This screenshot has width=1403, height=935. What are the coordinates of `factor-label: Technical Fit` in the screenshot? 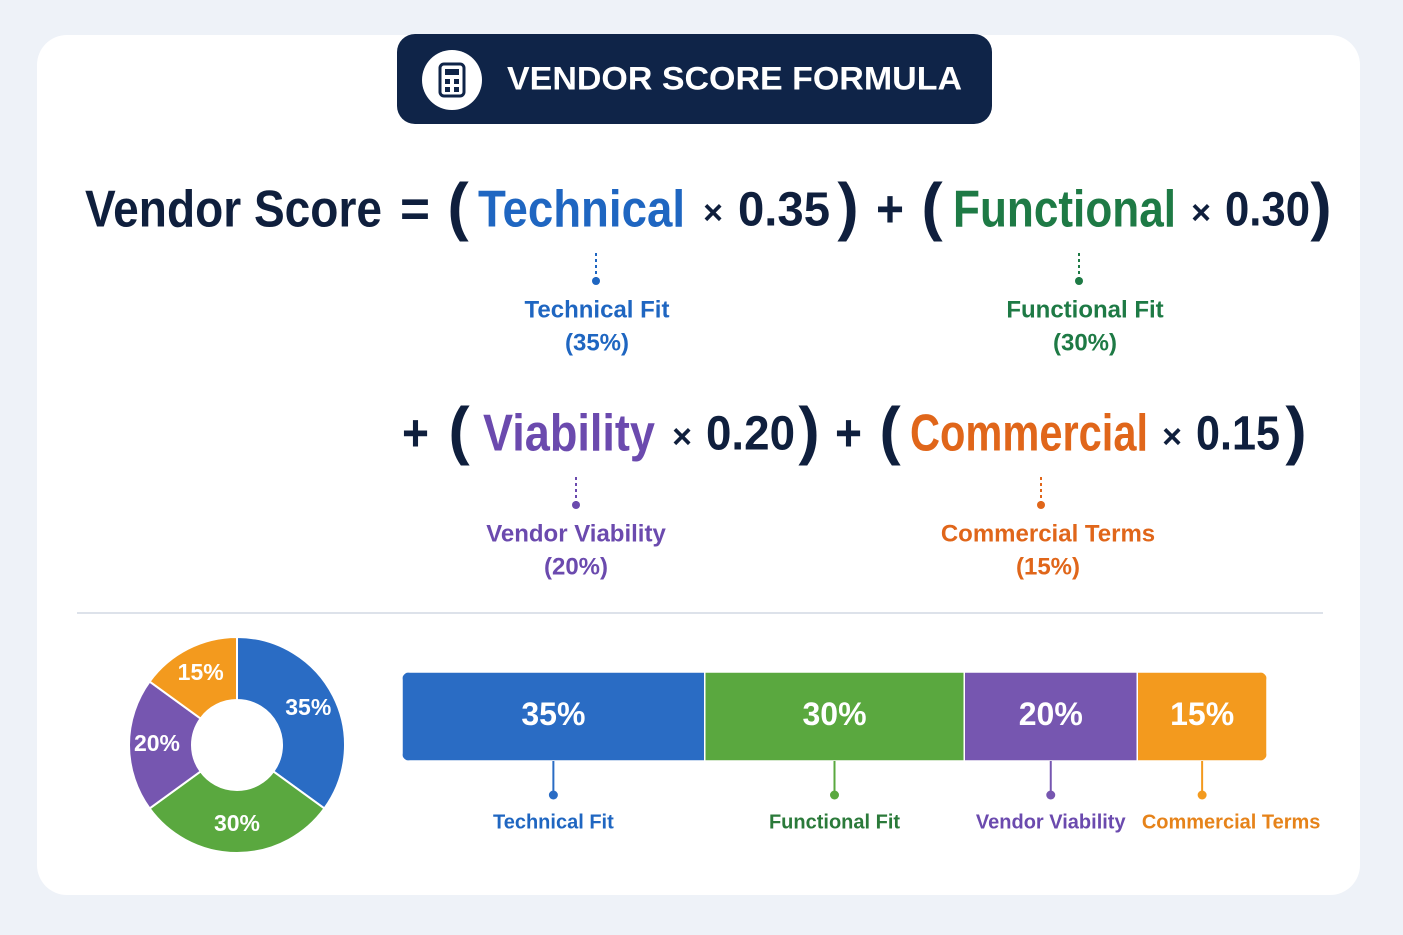 It's located at (597, 309).